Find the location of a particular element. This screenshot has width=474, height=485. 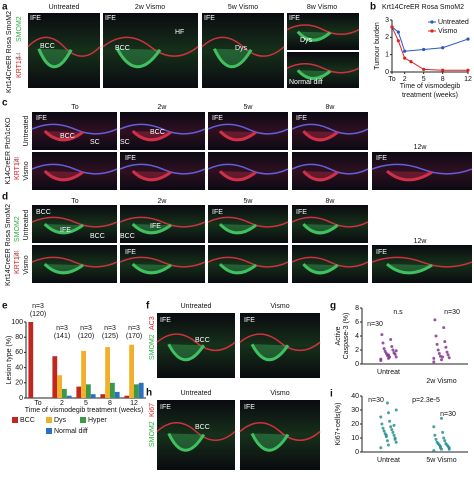

y-tick-label: 1 is located at coordinates (387, 55).